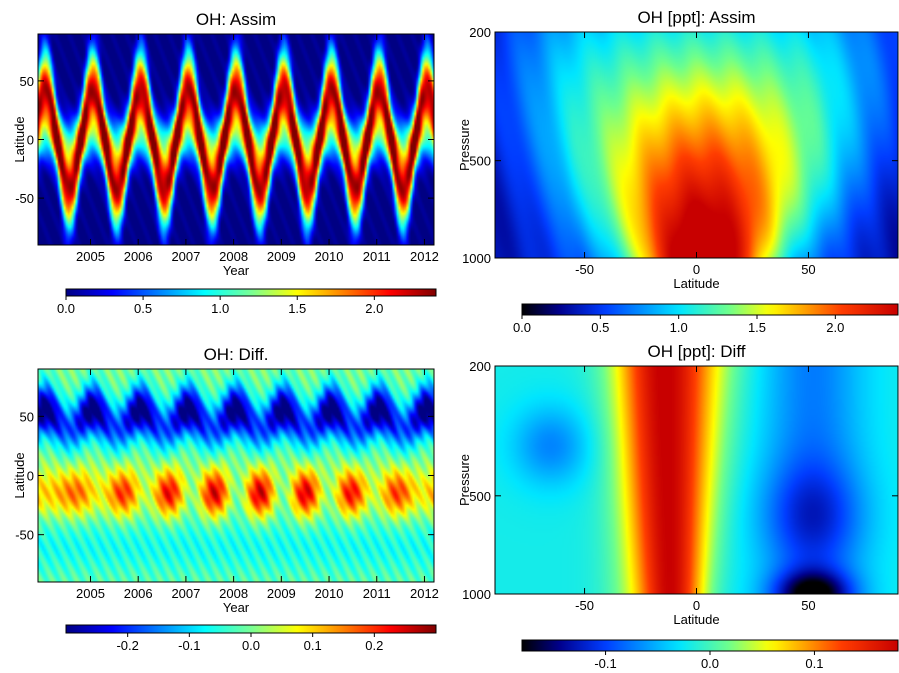  Describe the element at coordinates (696, 17) in the screenshot. I see `chart-title: OH [ppt]: Assim` at that location.